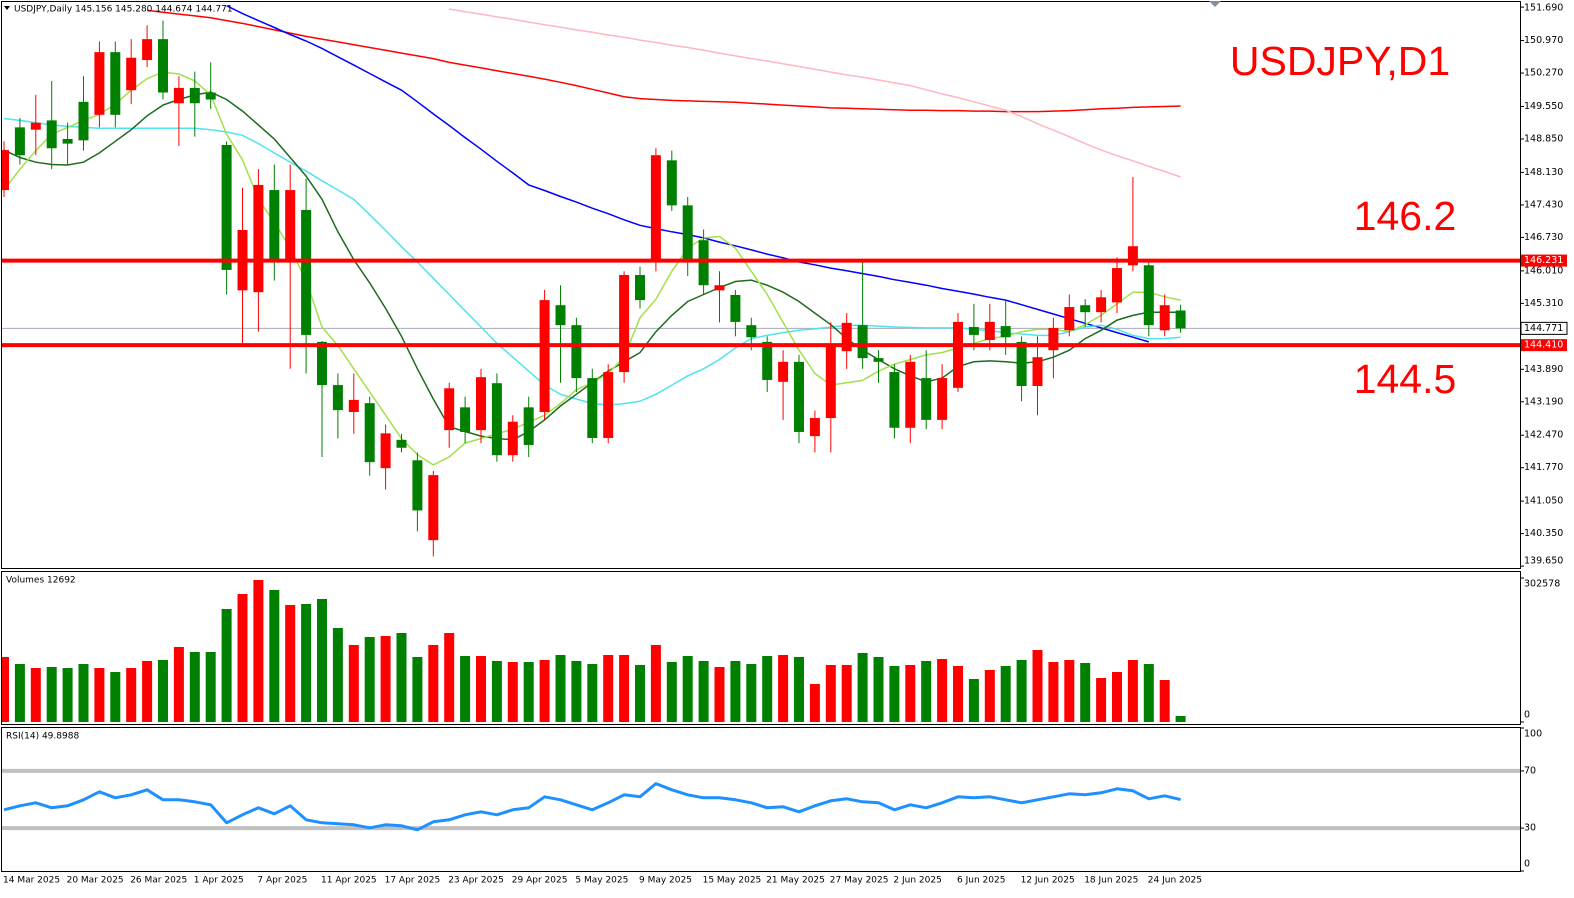 The image size is (1574, 898). I want to click on moving-average, so click(815, 93).